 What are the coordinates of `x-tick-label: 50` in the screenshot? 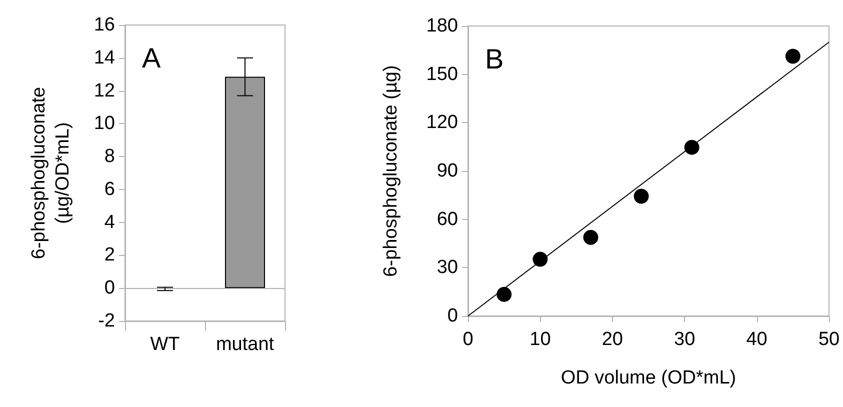 It's located at (829, 339).